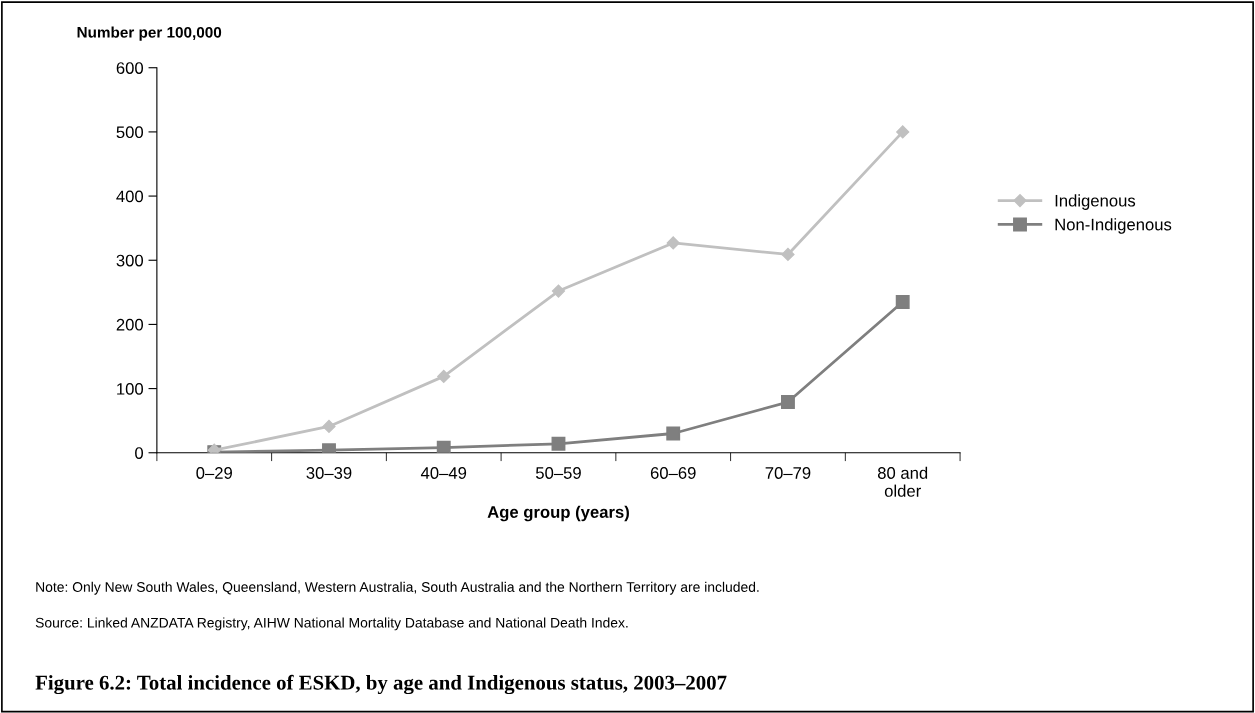 This screenshot has width=1255, height=713. What do you see at coordinates (130, 260) in the screenshot?
I see `y-tick-label: 300` at bounding box center [130, 260].